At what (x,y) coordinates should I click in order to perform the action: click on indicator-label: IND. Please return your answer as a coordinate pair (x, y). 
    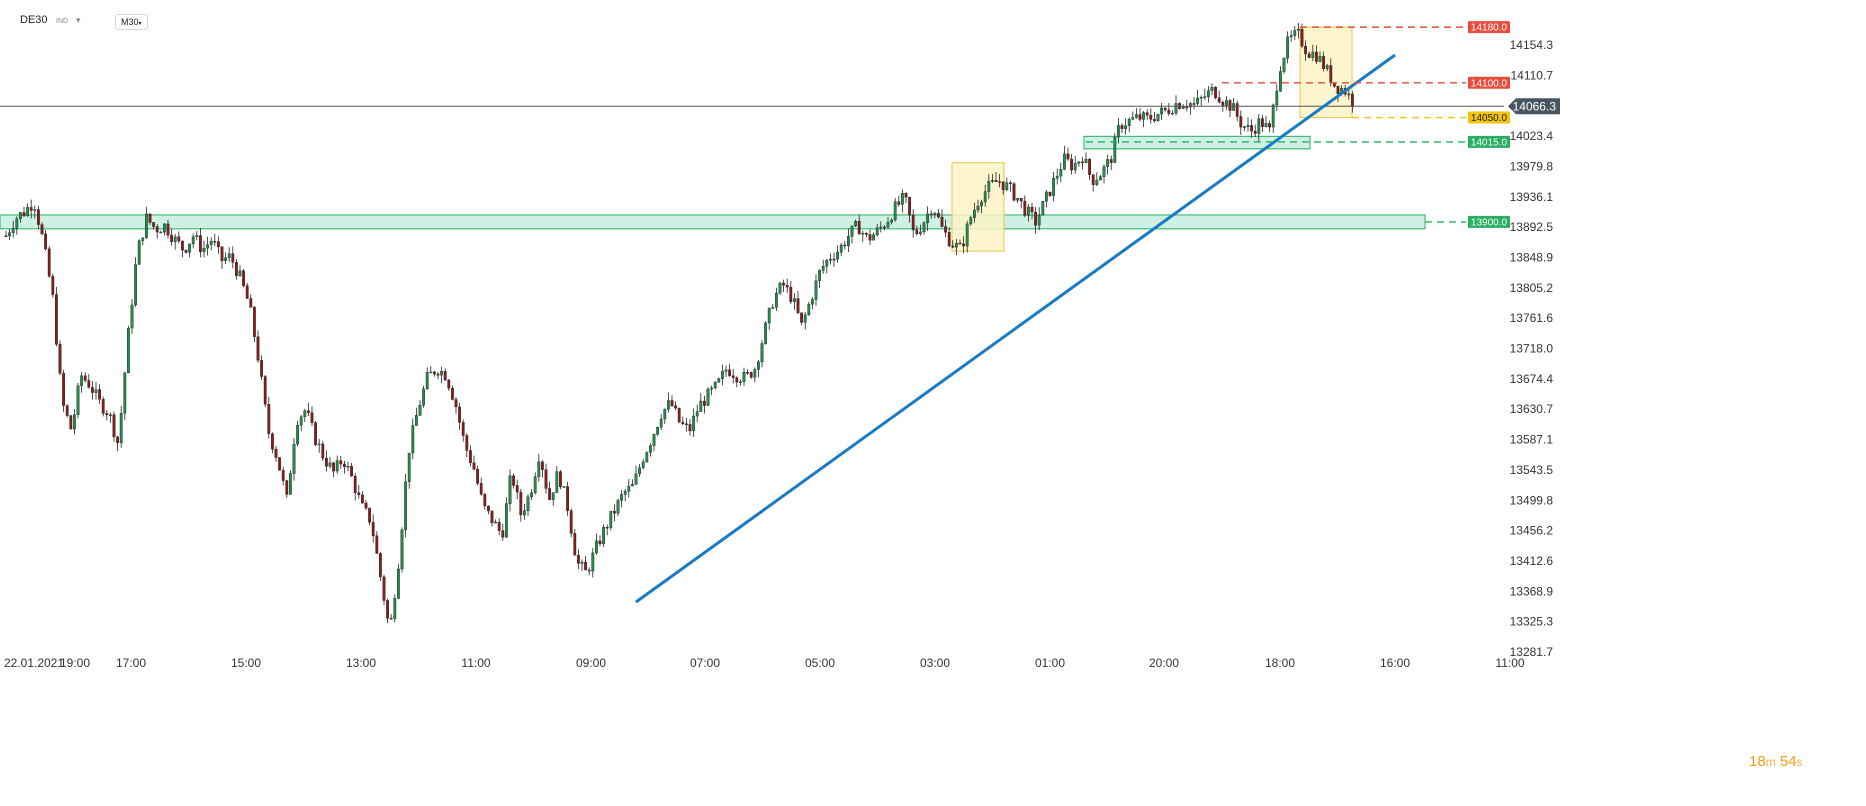
    Looking at the image, I should click on (62, 21).